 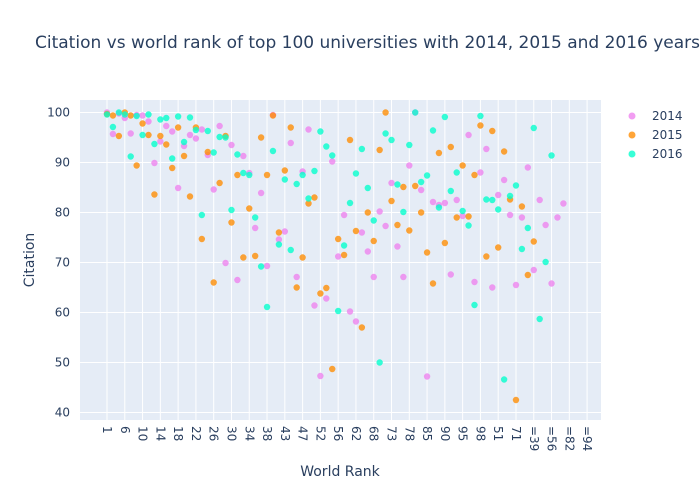 I want to click on legend-item-2014: 2014, so click(x=655, y=116).